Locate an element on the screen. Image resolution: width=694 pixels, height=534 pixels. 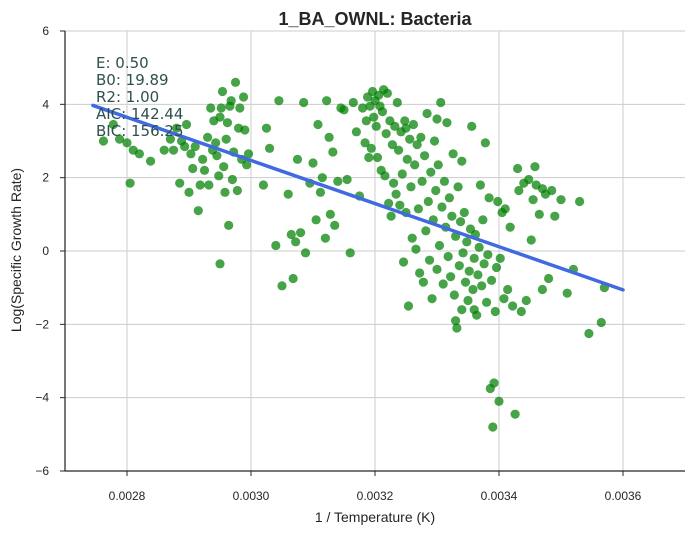
stat-e: E: 0.50 is located at coordinates (122, 63).